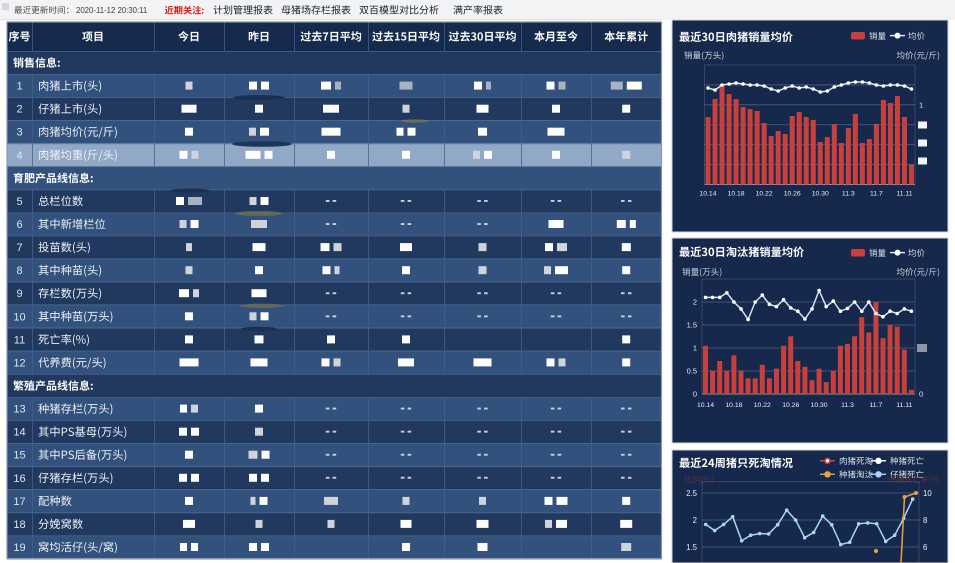 The image size is (955, 563). Describe the element at coordinates (19, 340) in the screenshot. I see `svg-text: 11` at that location.